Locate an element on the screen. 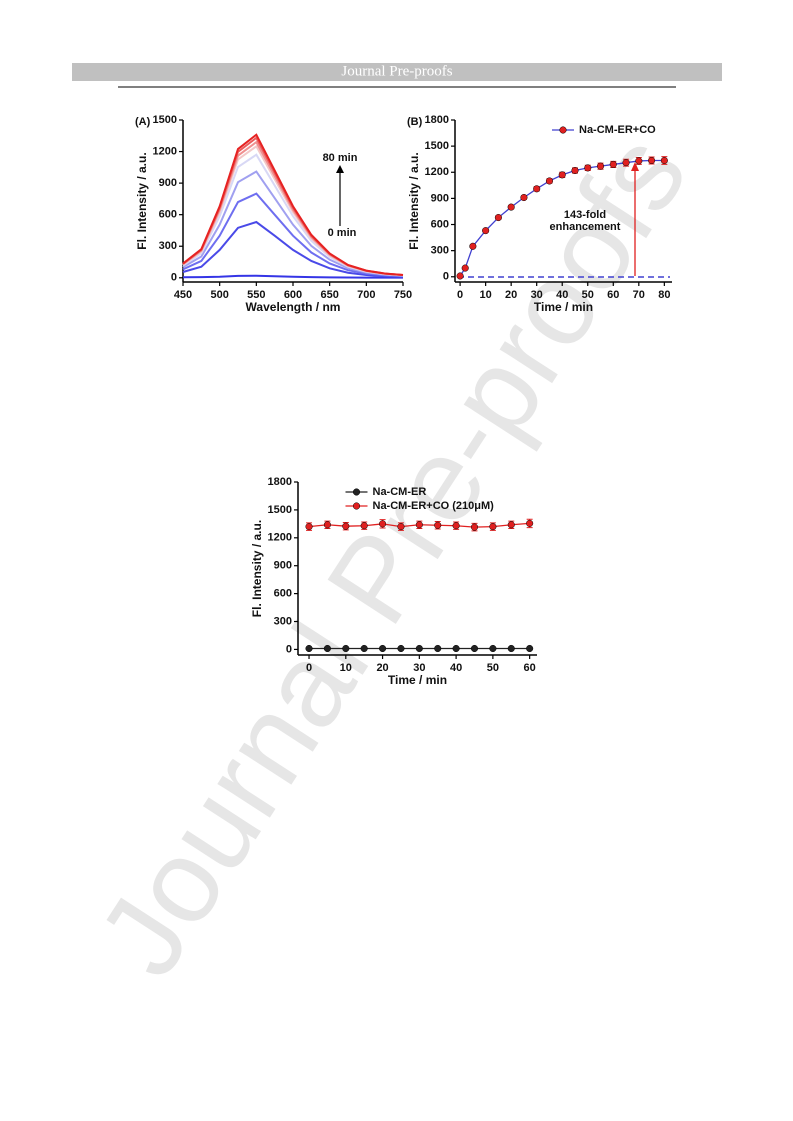  legend-label: Na-CM-ER+CO (210μM) is located at coordinates (434, 506).